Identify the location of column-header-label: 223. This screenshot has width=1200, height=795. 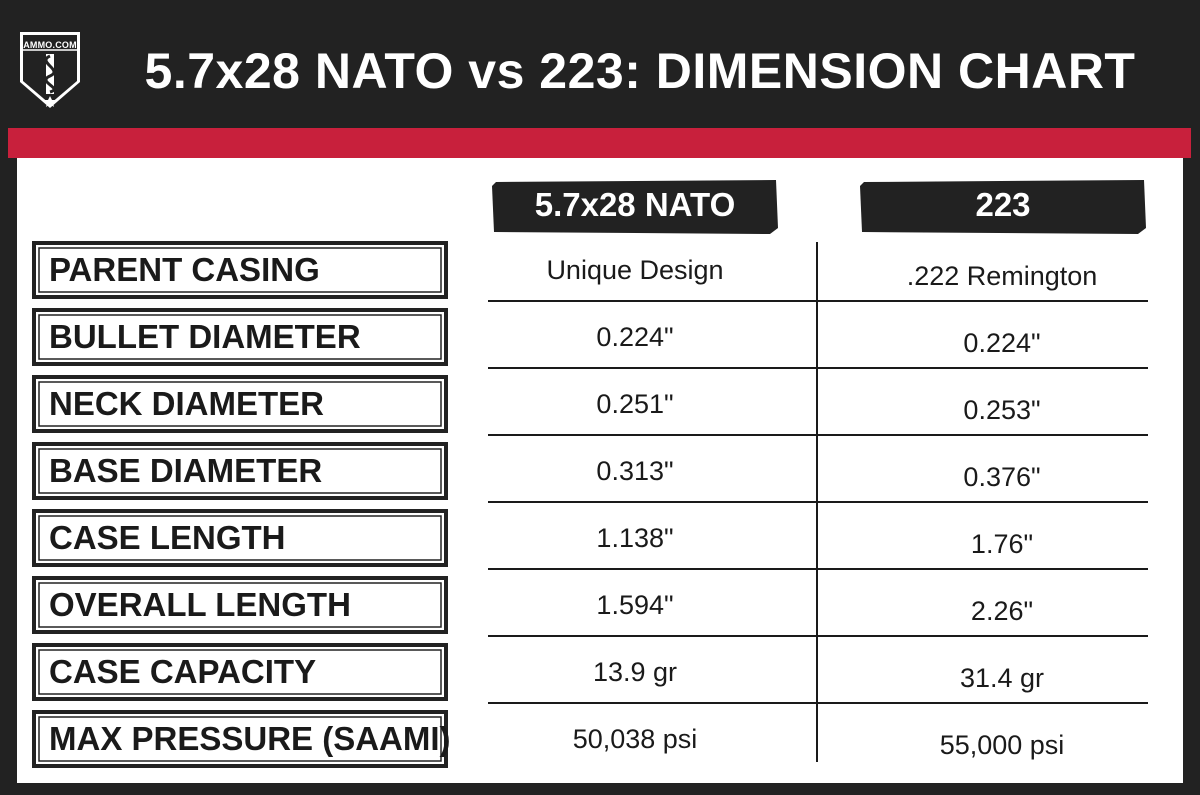
(1003, 204).